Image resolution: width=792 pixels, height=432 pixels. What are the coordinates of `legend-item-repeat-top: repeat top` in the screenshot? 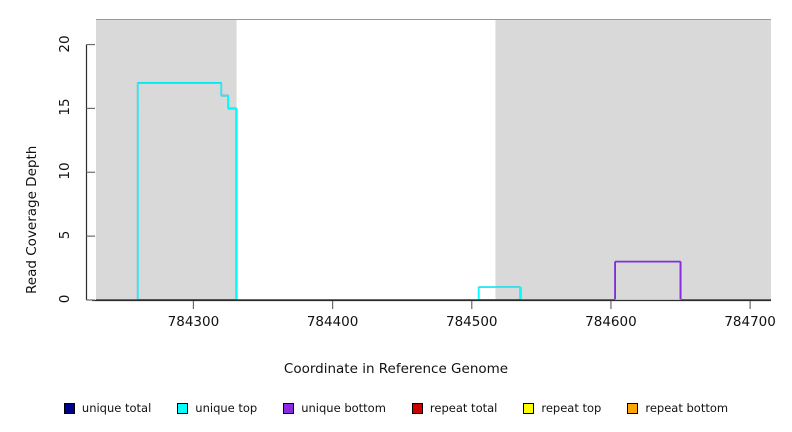 It's located at (562, 408).